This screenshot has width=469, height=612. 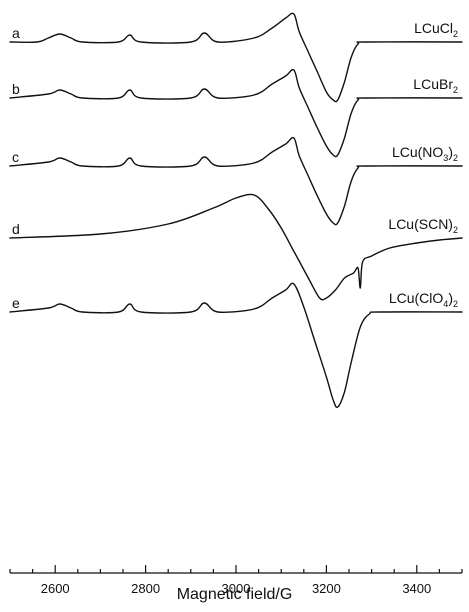 I want to click on series-name-c: LCu(NO3)2, so click(x=425, y=153).